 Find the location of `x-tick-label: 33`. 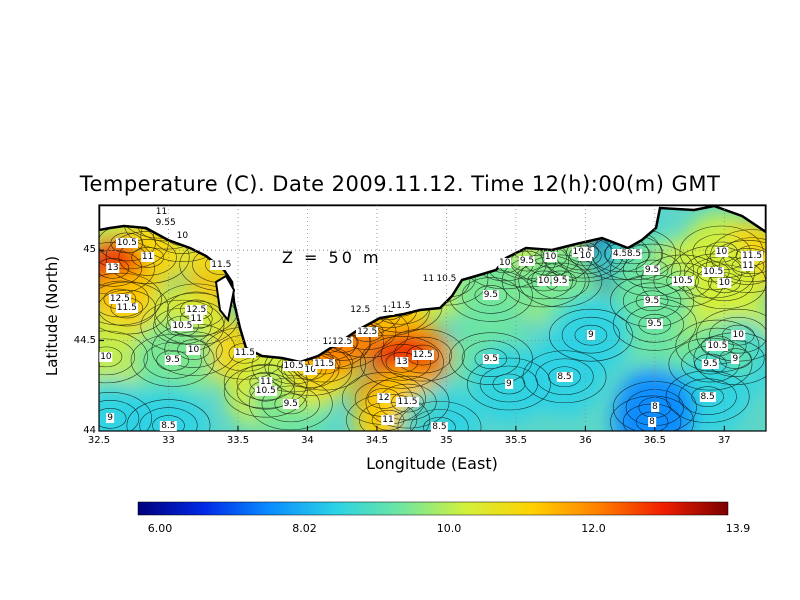

x-tick-label: 33 is located at coordinates (168, 440).